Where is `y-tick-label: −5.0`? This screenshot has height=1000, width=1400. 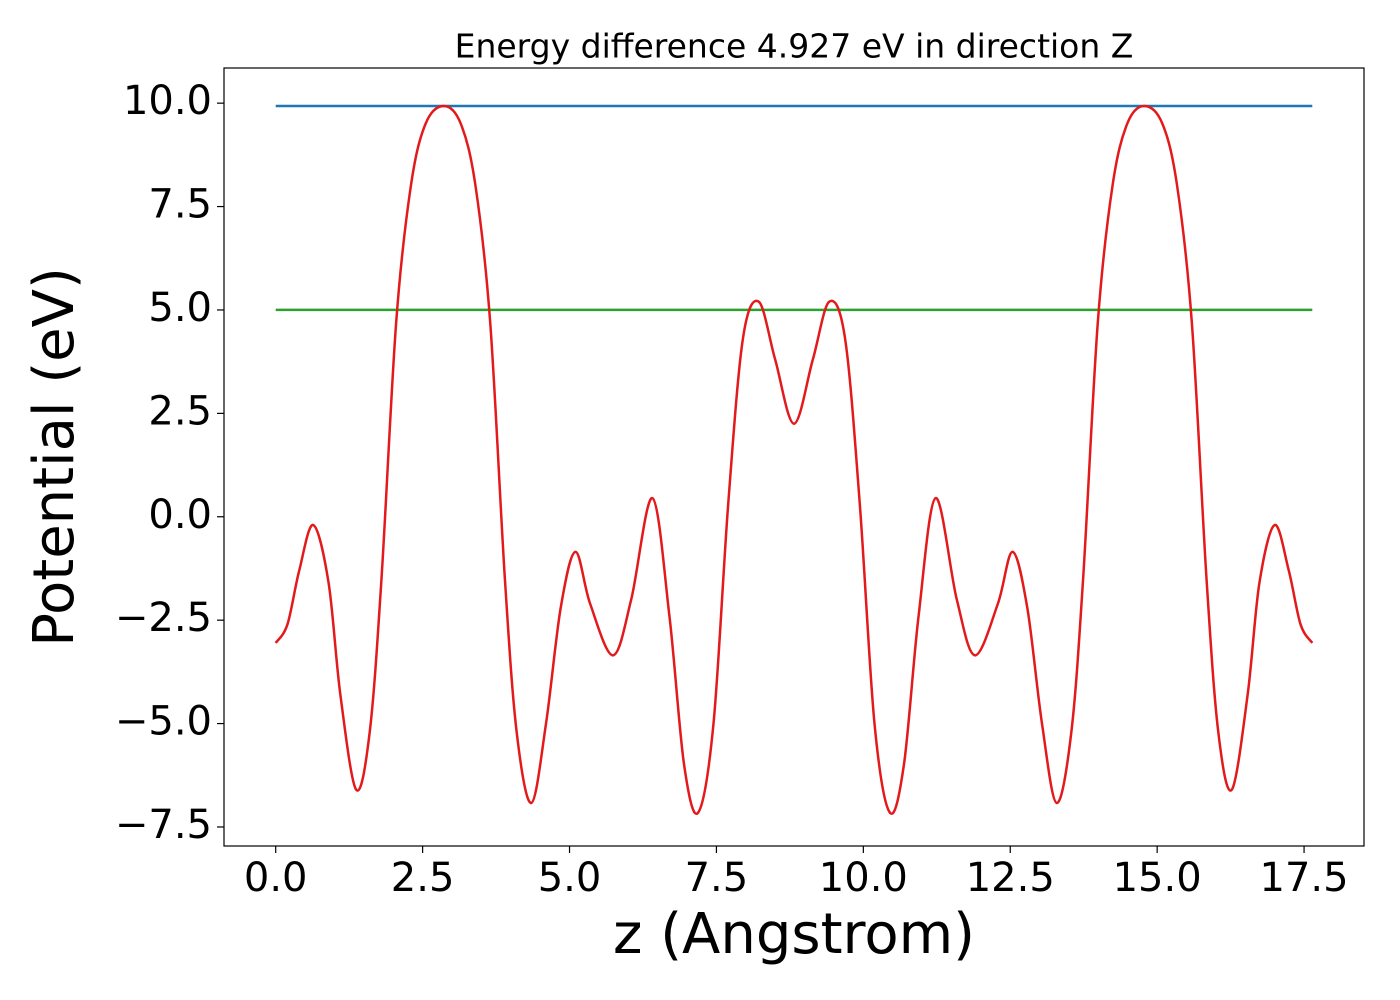 y-tick-label: −5.0 is located at coordinates (163, 722).